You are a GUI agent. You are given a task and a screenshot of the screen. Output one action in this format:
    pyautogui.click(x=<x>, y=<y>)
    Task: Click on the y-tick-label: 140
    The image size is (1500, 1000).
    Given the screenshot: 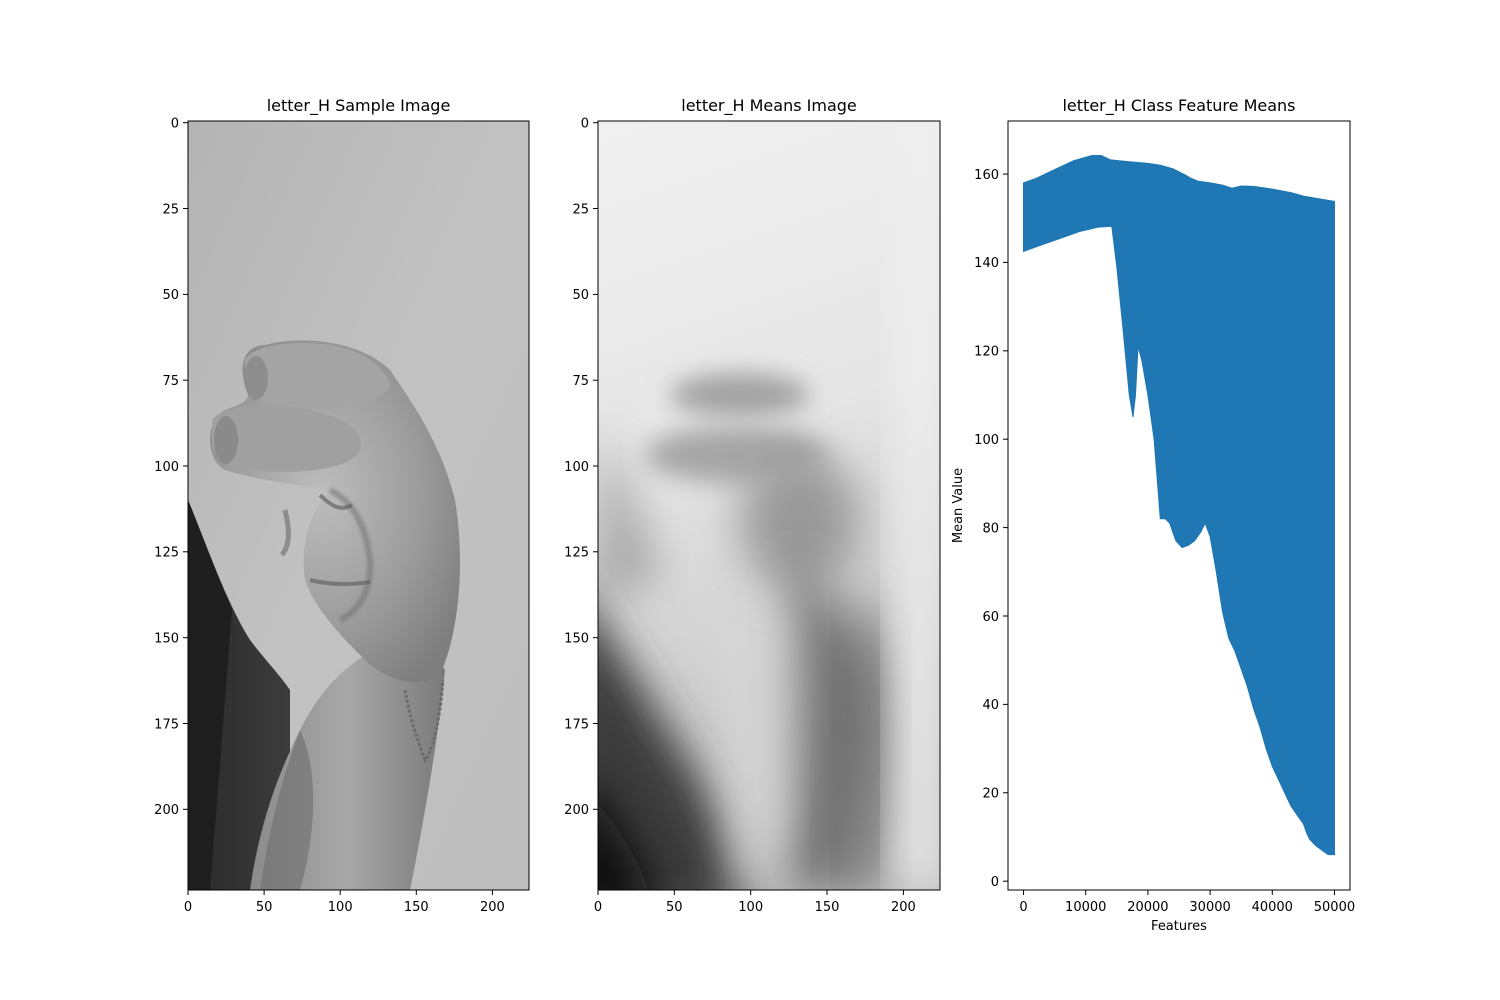 What is the action you would take?
    pyautogui.click(x=986, y=263)
    